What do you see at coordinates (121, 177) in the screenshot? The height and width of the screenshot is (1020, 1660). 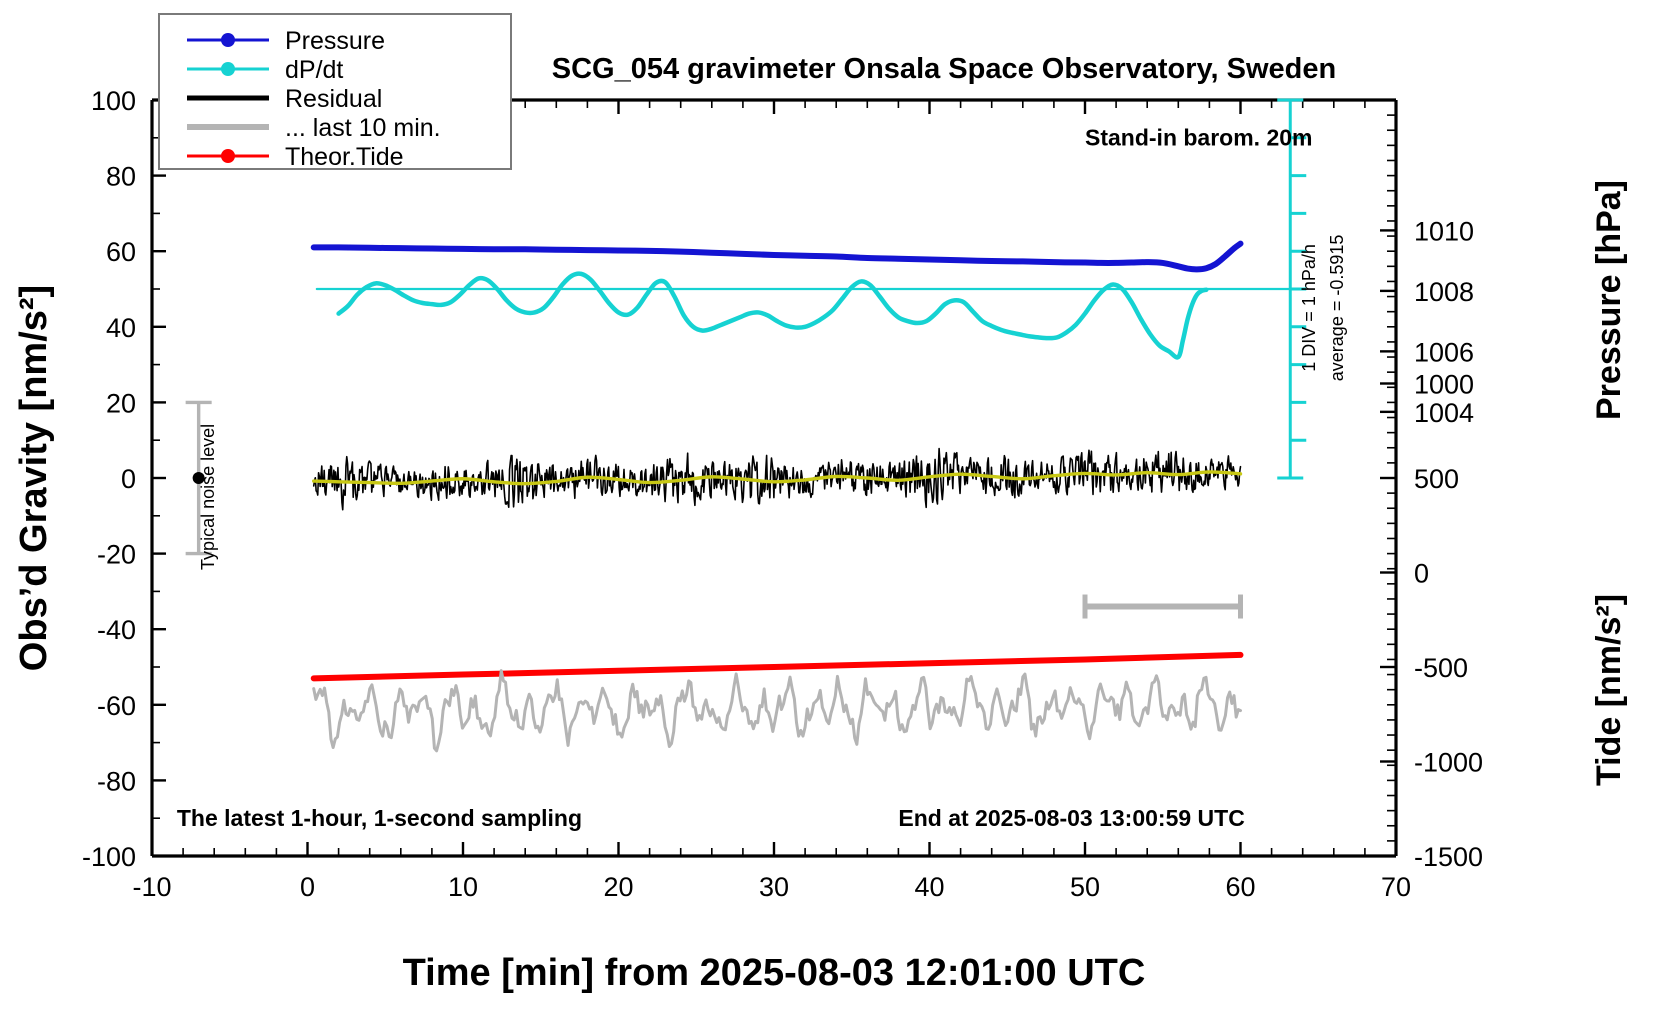 I see `y-tick-label: 80` at bounding box center [121, 177].